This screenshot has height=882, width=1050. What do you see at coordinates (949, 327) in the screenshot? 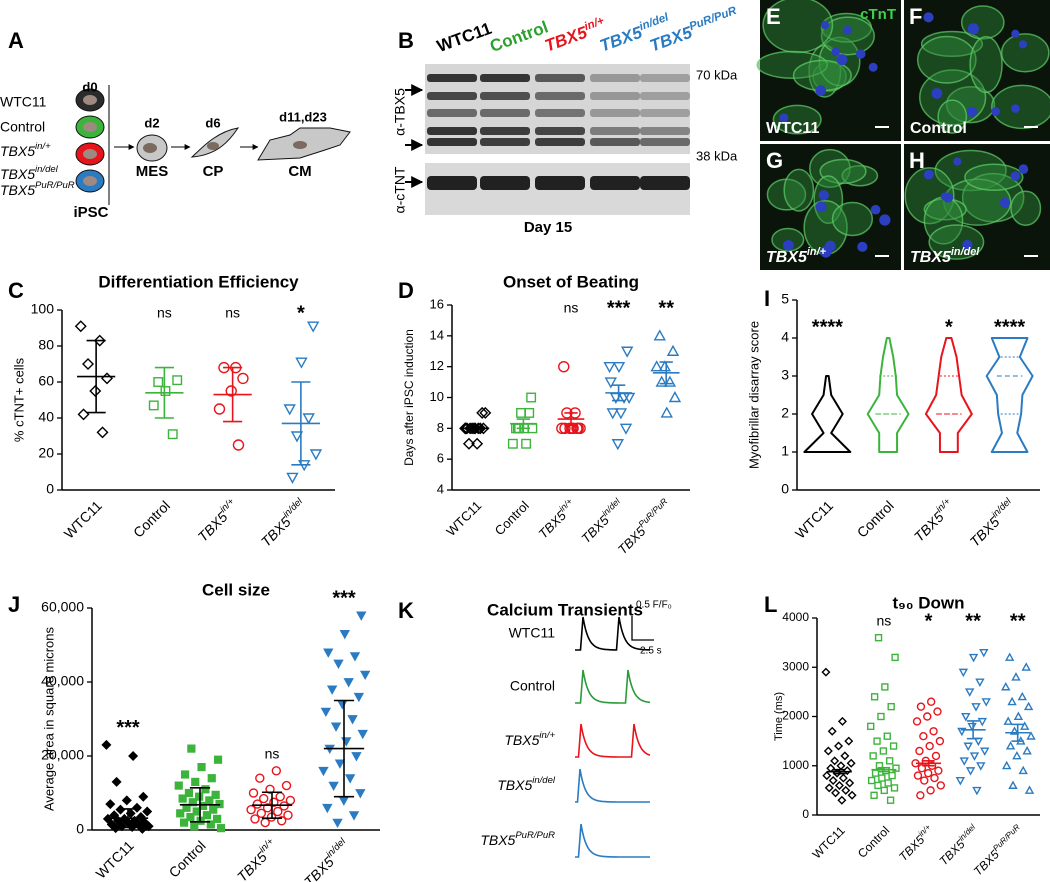
I see `significance: *` at bounding box center [949, 327].